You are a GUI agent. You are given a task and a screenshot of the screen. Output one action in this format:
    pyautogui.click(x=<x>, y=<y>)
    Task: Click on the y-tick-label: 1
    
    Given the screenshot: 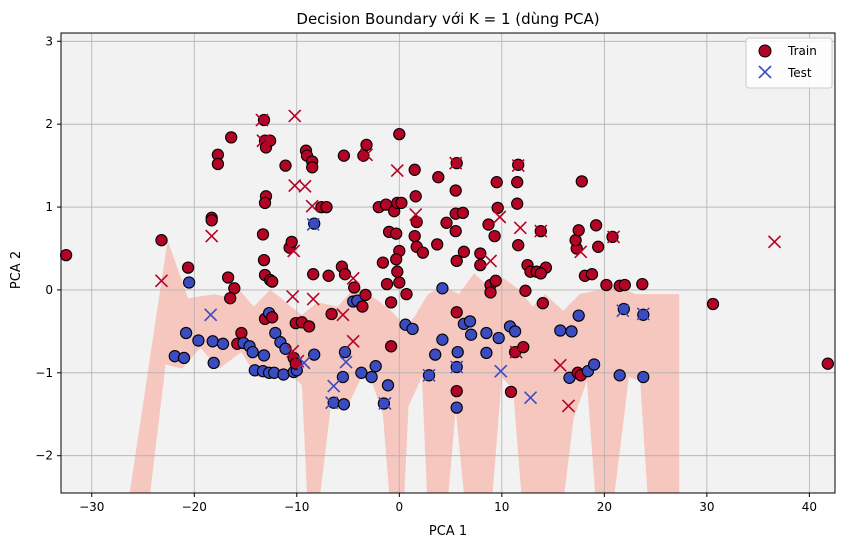 What is the action you would take?
    pyautogui.click(x=49, y=207)
    